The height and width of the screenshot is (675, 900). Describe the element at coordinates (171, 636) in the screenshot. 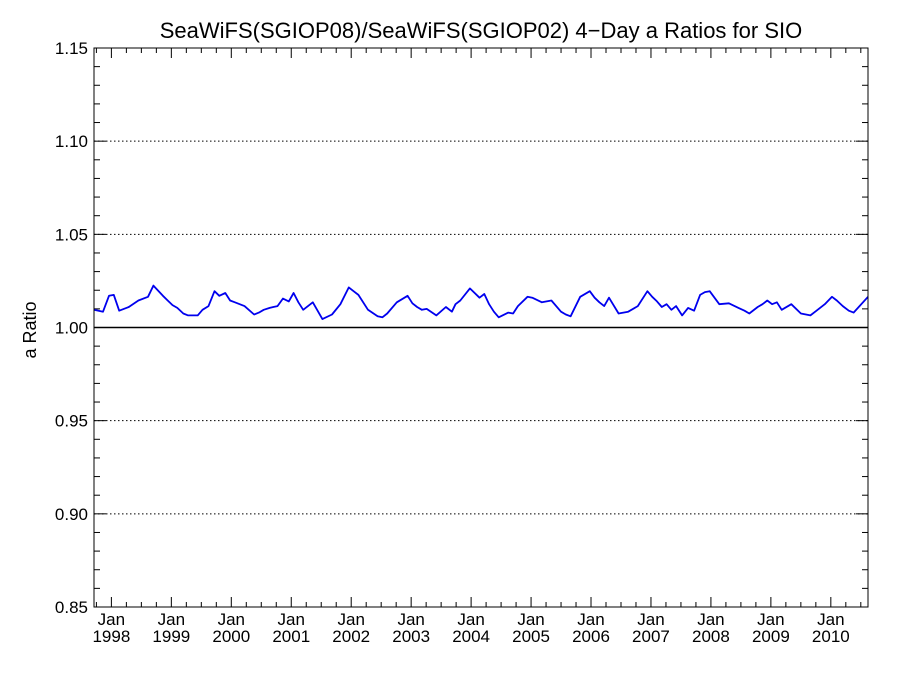

I see `x-tick-label-year: 1999` at that location.